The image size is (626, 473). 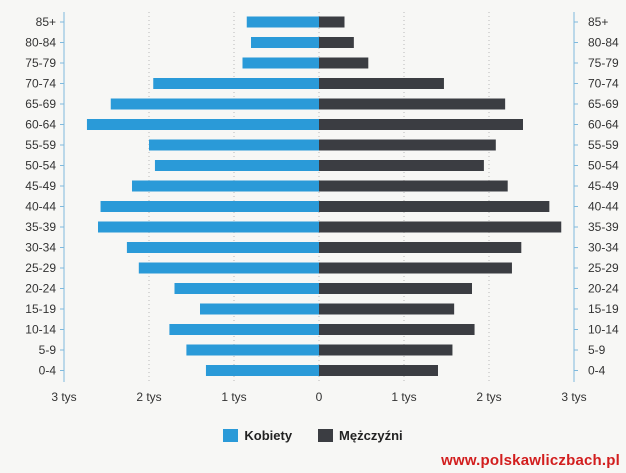 I want to click on legend-item-mezczyzni: Mężczyźni, so click(x=360, y=435).